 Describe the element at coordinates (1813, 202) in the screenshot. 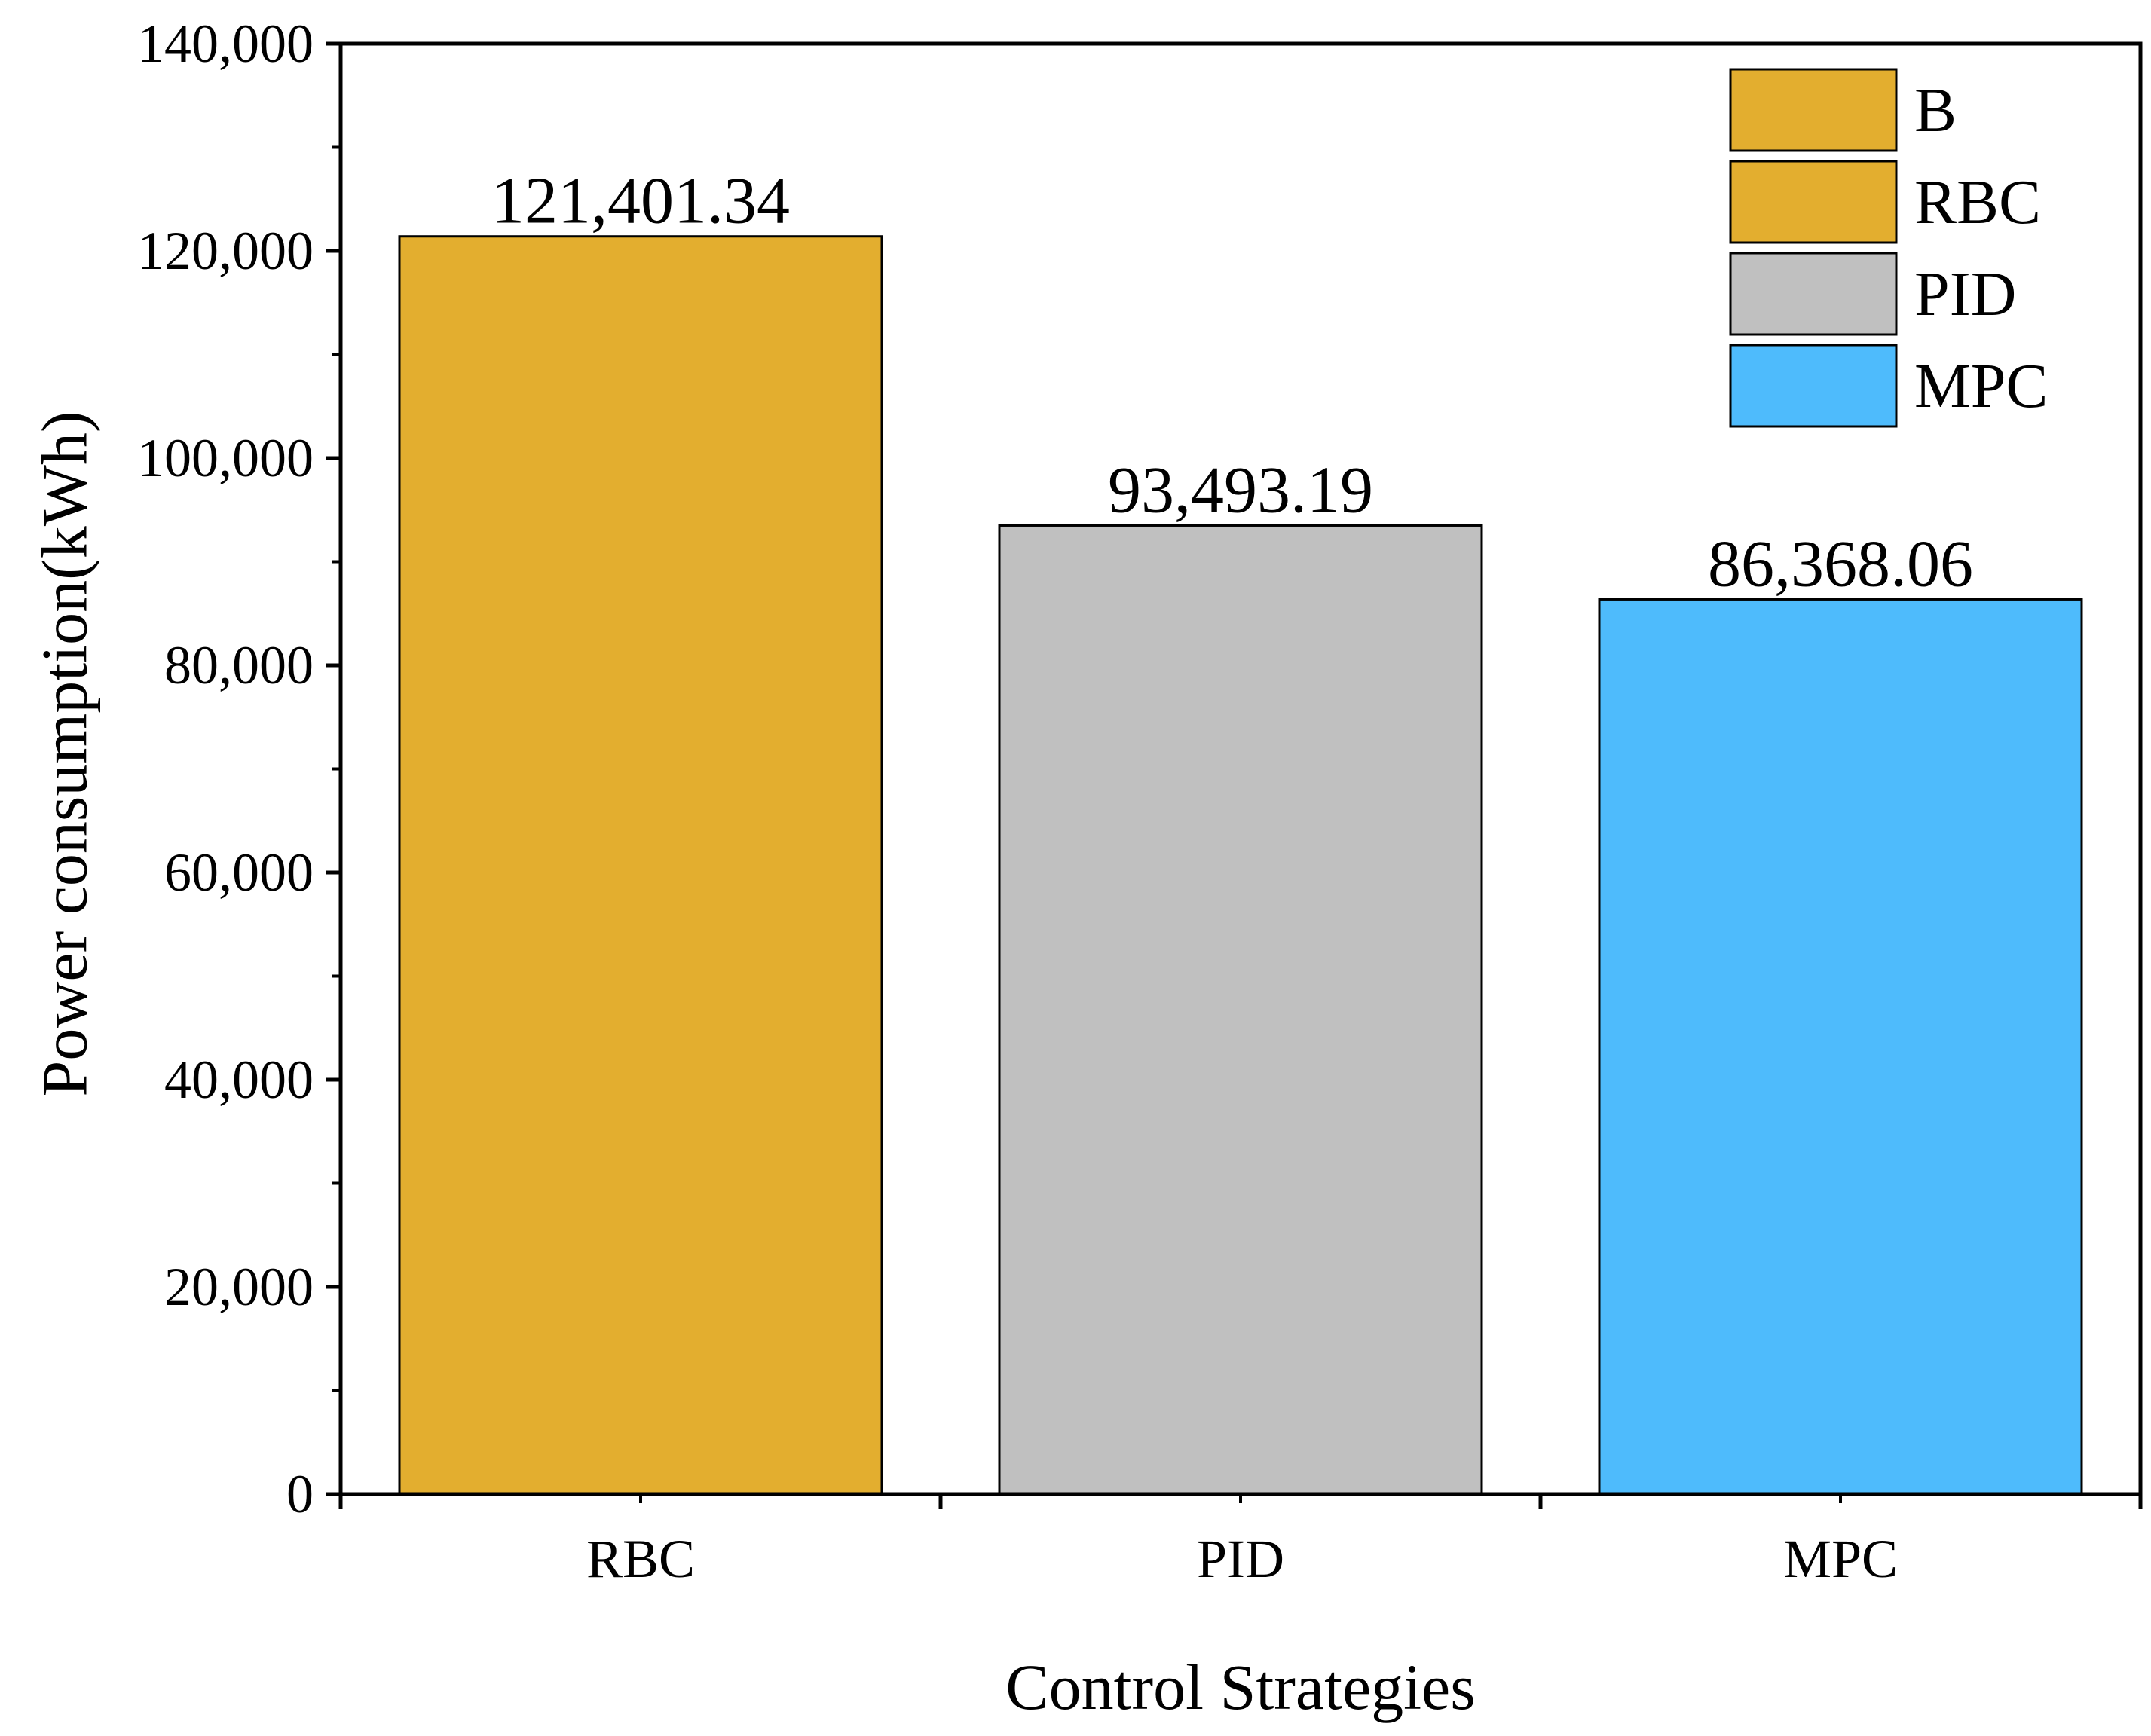

I see `legend-swatch-rbc` at that location.